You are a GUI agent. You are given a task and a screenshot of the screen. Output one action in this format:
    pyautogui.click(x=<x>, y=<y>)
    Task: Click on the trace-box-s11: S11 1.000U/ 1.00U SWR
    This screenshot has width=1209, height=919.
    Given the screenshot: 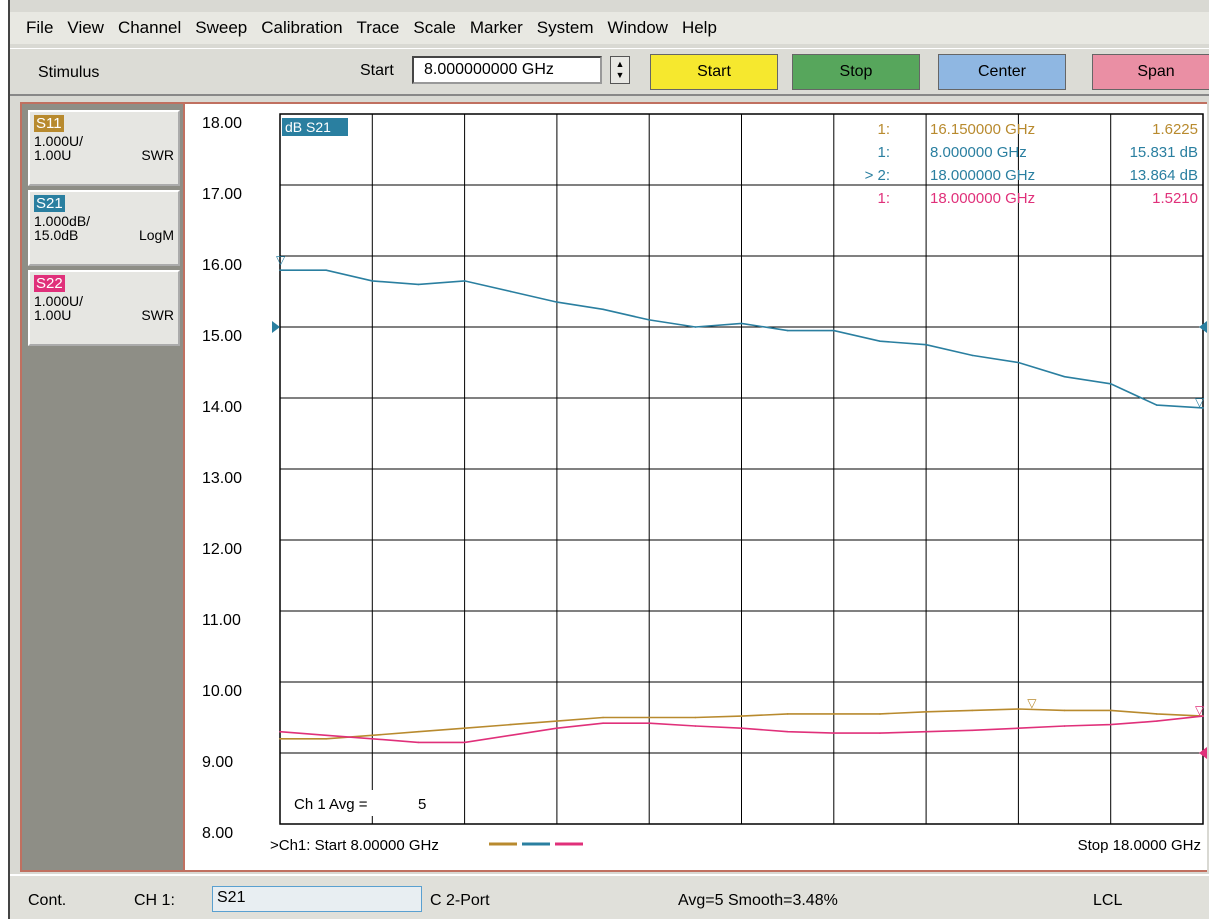 What is the action you would take?
    pyautogui.click(x=104, y=148)
    